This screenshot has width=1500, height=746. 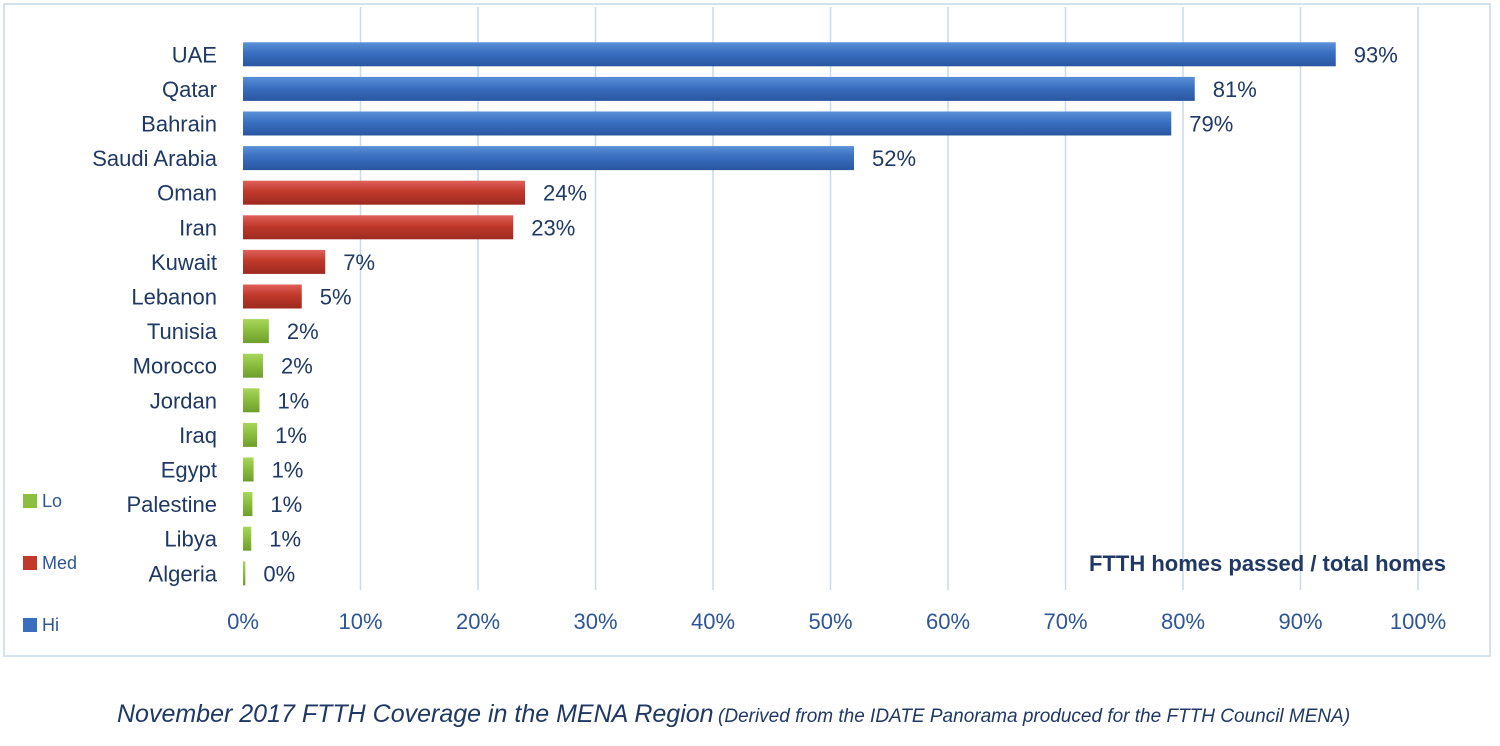 What do you see at coordinates (247, 538) in the screenshot?
I see `bar-libya` at bounding box center [247, 538].